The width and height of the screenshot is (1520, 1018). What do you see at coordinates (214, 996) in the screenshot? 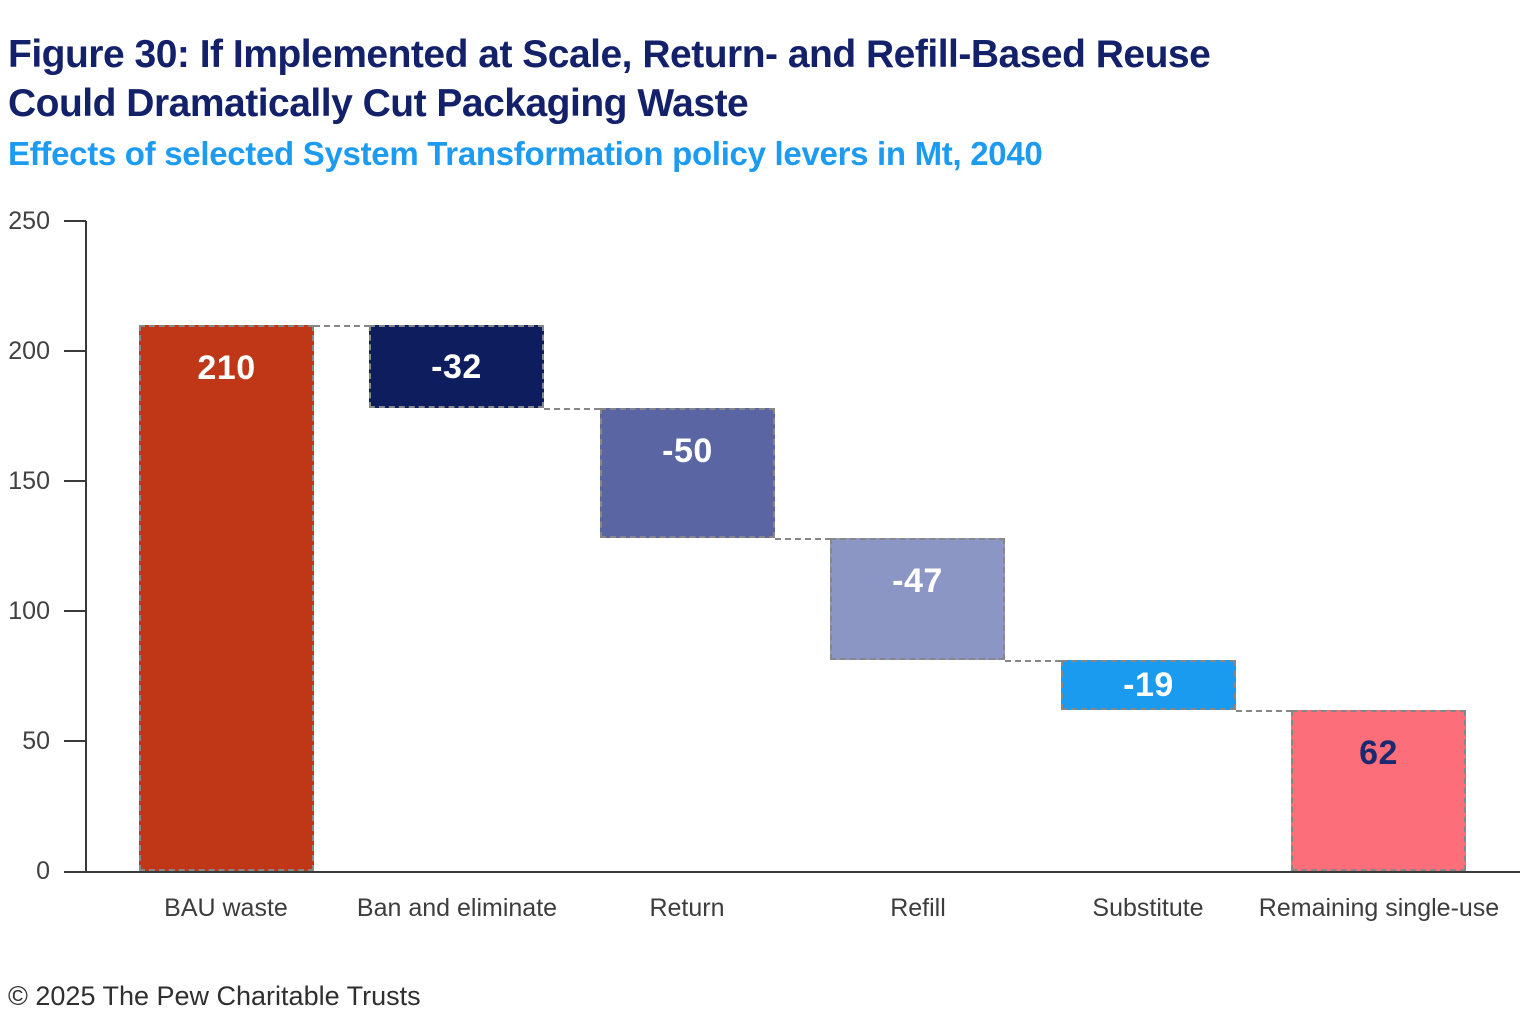
I see `copyright-text: © 2025 The Pew Charitable Trusts` at bounding box center [214, 996].